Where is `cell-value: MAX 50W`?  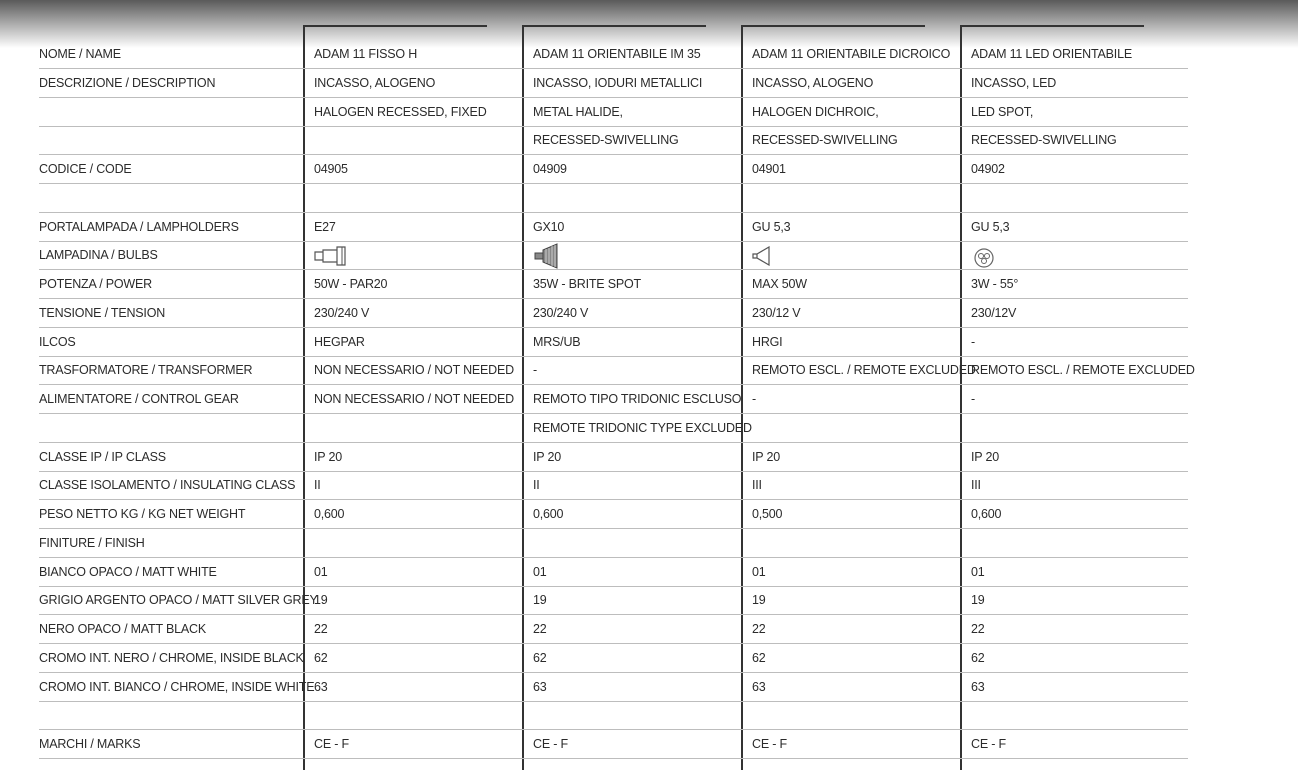
cell-value: MAX 50W is located at coordinates (779, 284).